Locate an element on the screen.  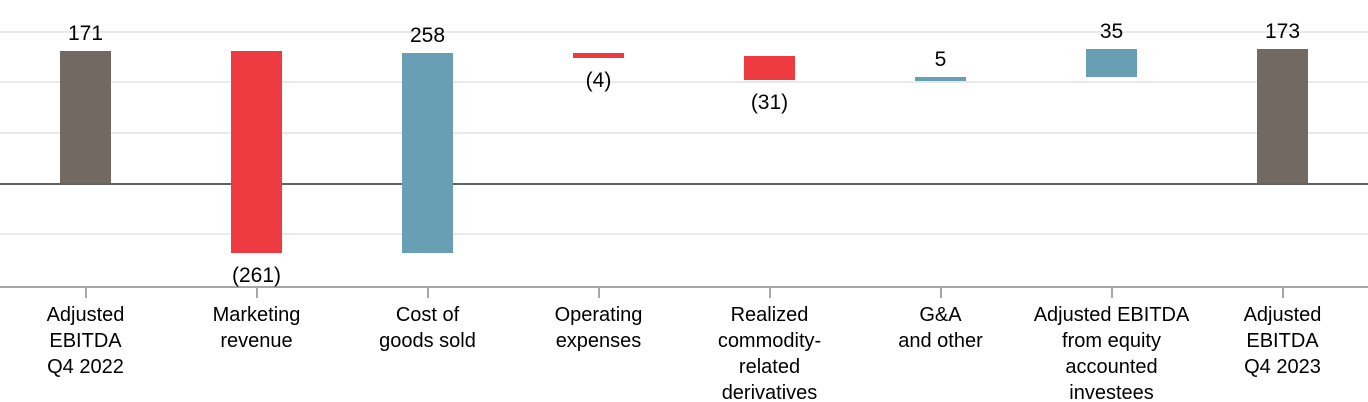
bar-value-label: (31) is located at coordinates (769, 103).